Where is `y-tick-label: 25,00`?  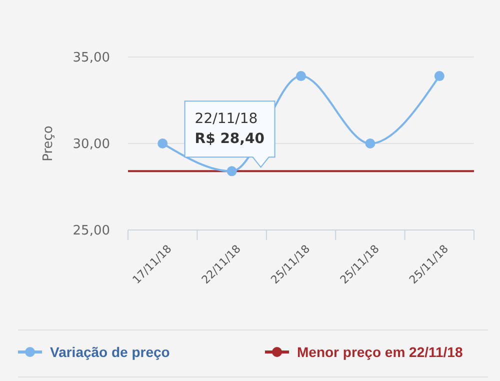 y-tick-label: 25,00 is located at coordinates (91, 231).